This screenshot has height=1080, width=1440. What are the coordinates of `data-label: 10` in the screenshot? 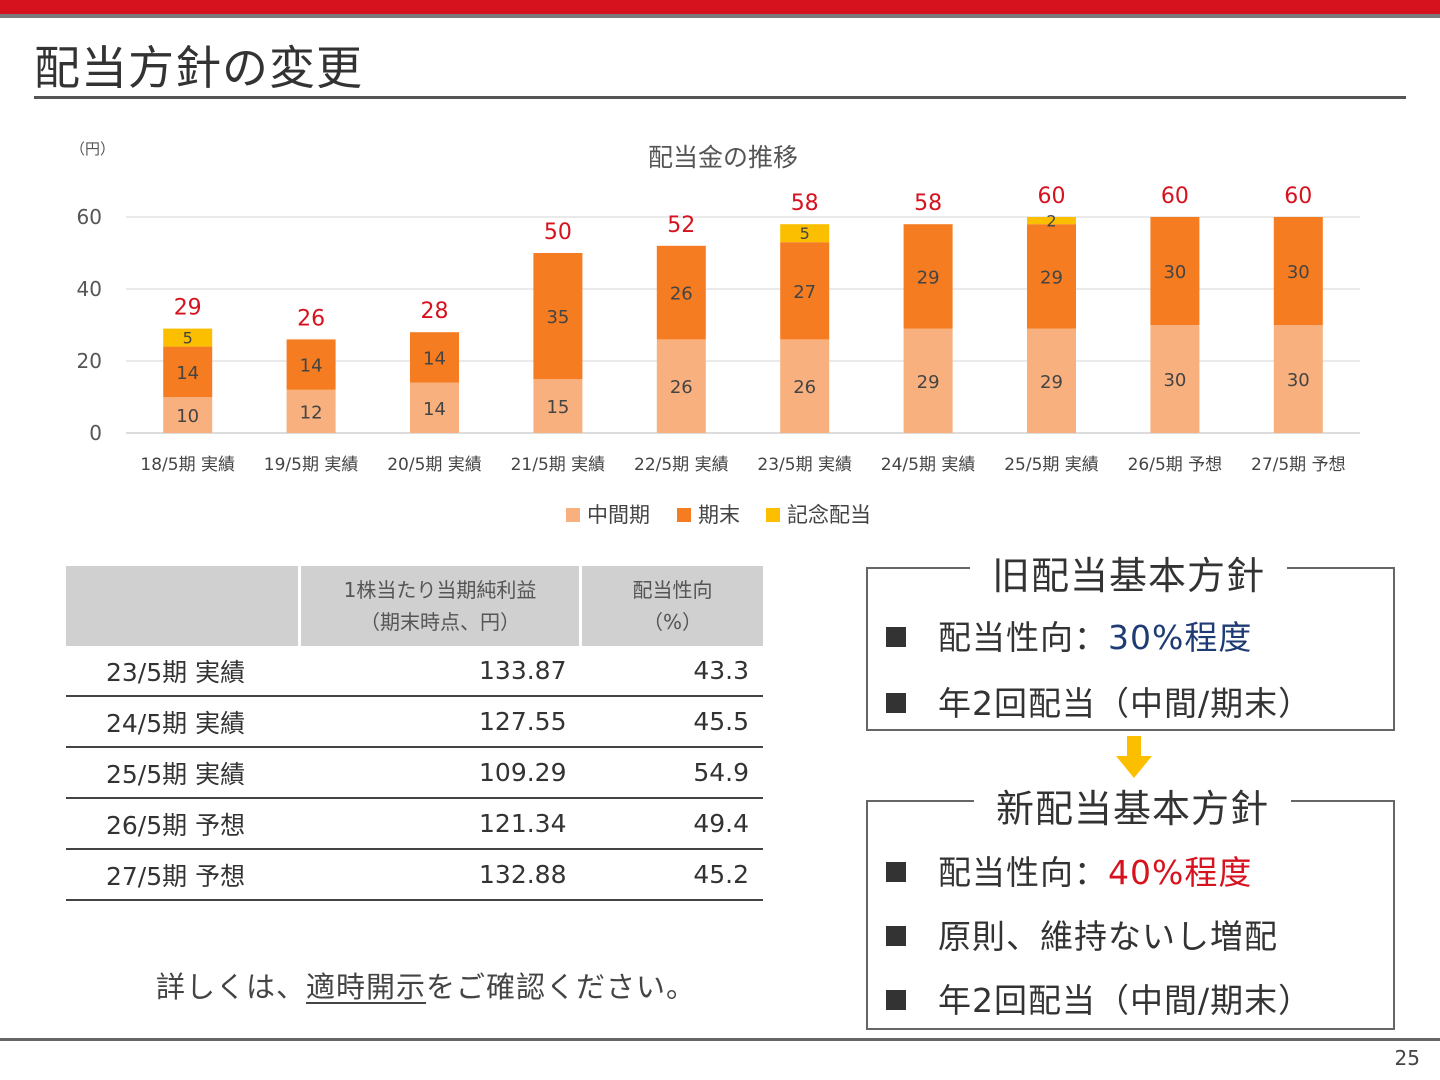 It's located at (187, 416).